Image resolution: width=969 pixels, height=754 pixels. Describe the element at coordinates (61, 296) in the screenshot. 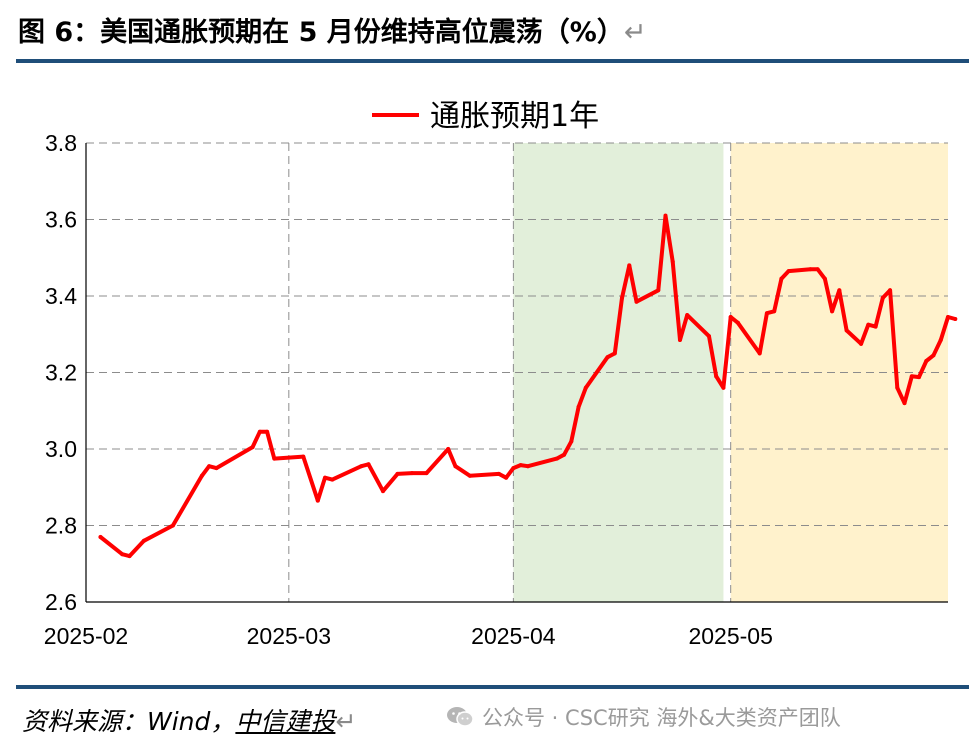

I see `y-tick-label: 3.4` at that location.